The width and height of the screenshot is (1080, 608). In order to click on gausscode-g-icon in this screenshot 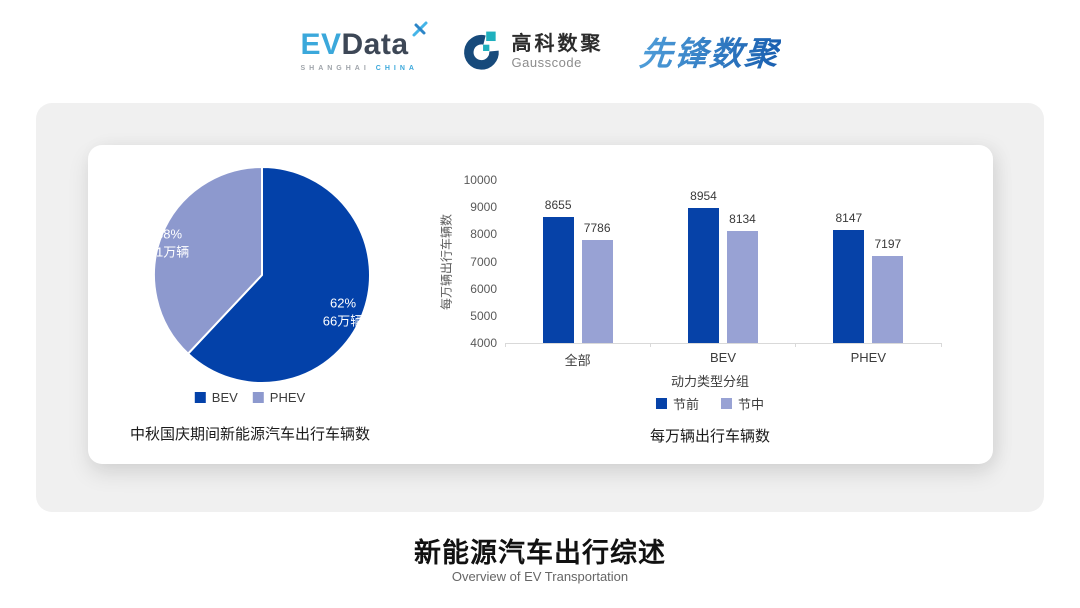, I will do `click(481, 50)`.